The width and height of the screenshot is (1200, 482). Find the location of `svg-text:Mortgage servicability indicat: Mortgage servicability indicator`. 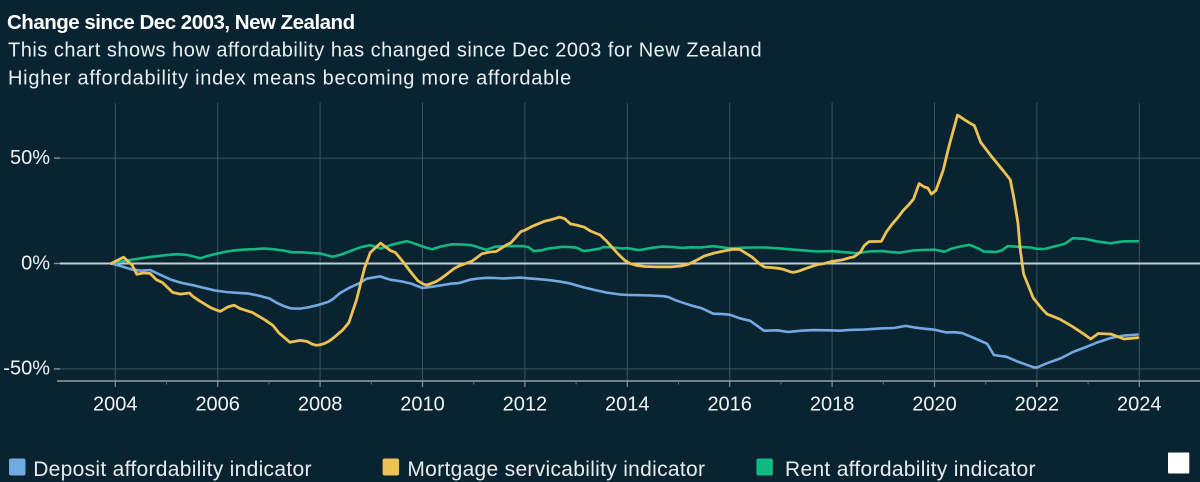

svg-text:Mortgage servicability indicat: Mortgage servicability indicator is located at coordinates (556, 469).